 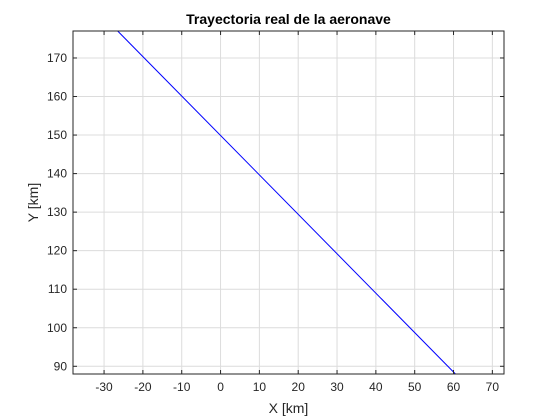 What do you see at coordinates (299, 387) in the screenshot?
I see `x-tick-label: 20` at bounding box center [299, 387].